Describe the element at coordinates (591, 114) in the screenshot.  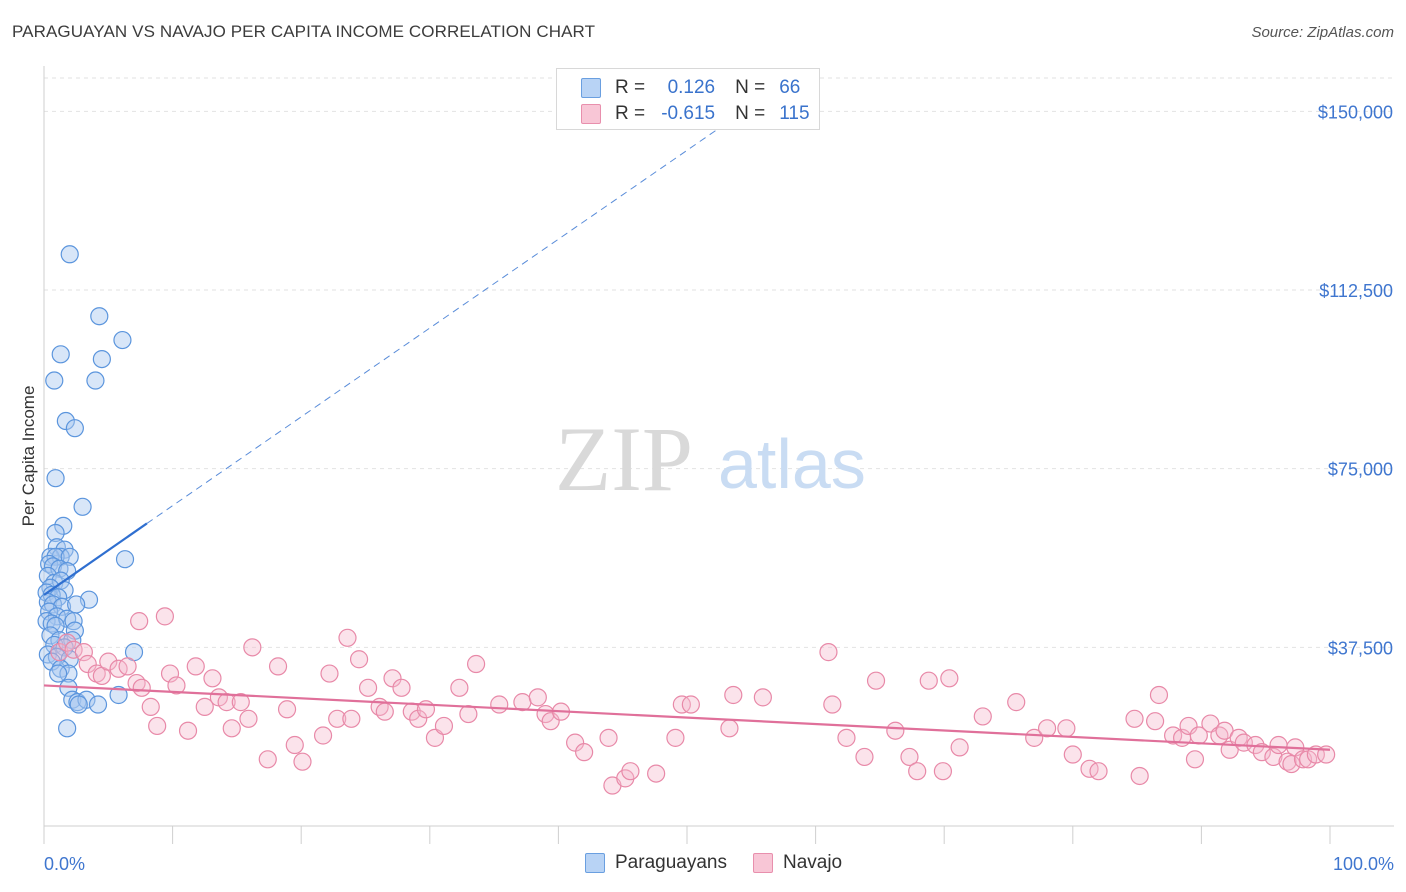
I see `legend-swatch-pink` at that location.